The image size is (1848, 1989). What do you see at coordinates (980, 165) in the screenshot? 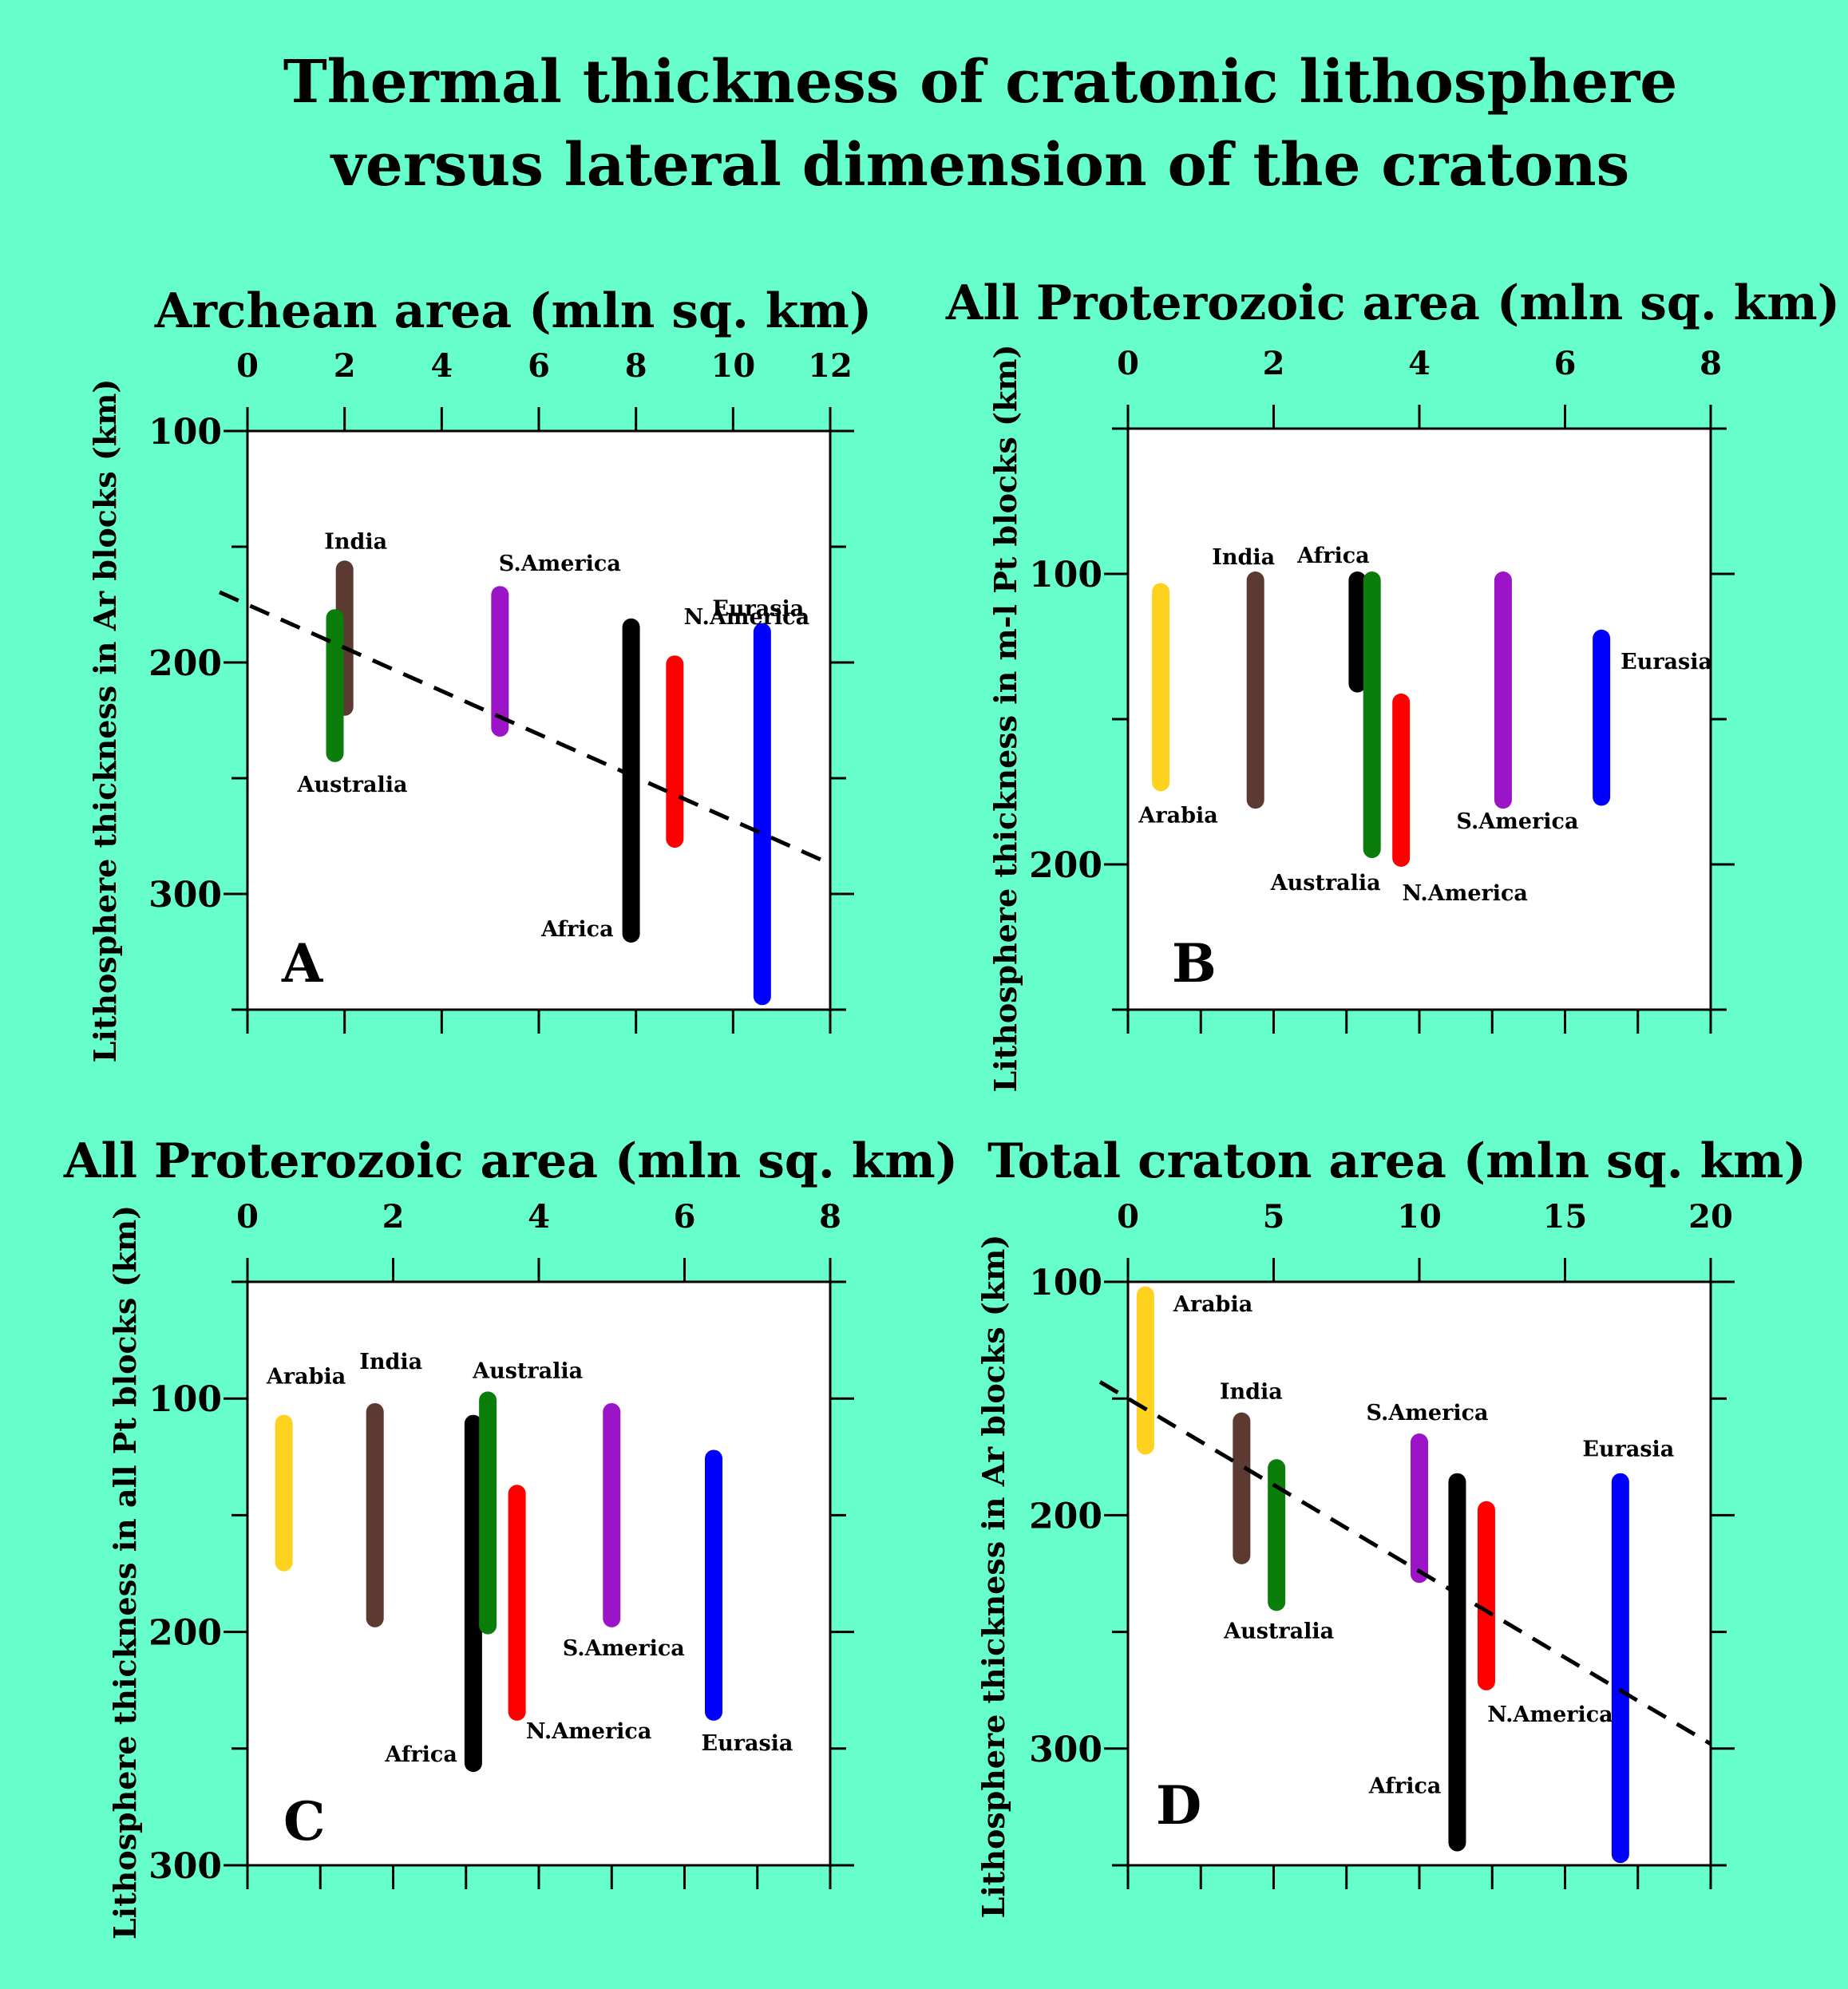
I see `main-title-line2: versus lateral dimension of the cratons` at bounding box center [980, 165].